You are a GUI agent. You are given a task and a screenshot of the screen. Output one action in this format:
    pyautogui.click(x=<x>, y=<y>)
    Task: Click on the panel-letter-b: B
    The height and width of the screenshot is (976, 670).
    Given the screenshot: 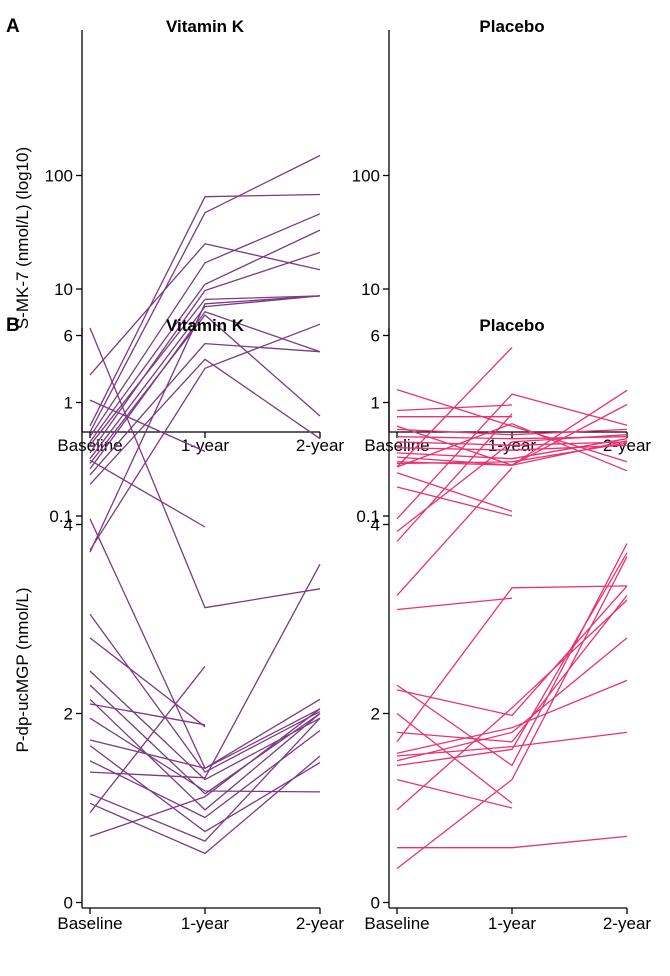 What is the action you would take?
    pyautogui.click(x=13, y=325)
    